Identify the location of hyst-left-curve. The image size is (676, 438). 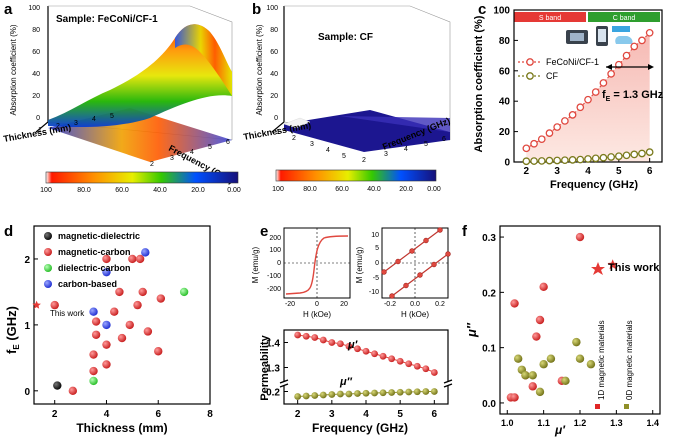
(317, 265).